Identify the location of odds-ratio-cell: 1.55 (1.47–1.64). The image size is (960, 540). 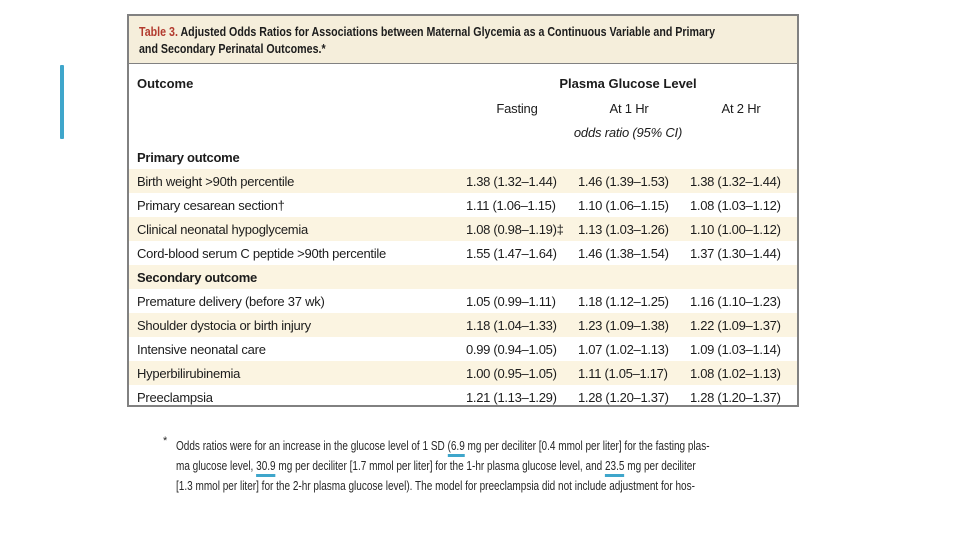
(511, 253).